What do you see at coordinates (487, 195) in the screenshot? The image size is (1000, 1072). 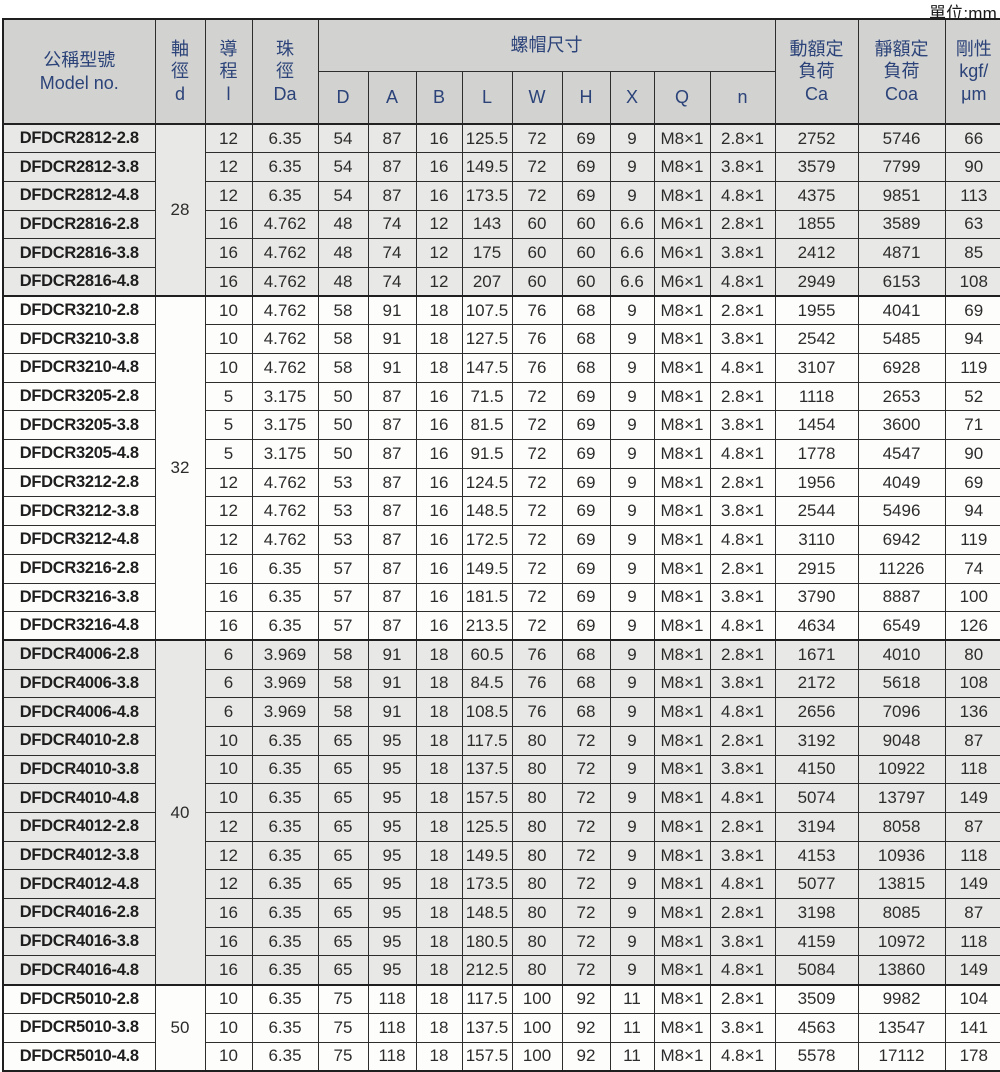 I see `cell-L: 173.5` at bounding box center [487, 195].